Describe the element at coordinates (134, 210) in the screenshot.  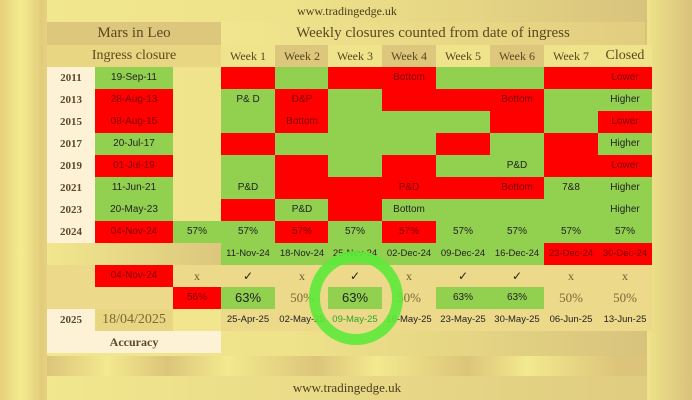
I see `ingress-date: 20-May-23` at that location.